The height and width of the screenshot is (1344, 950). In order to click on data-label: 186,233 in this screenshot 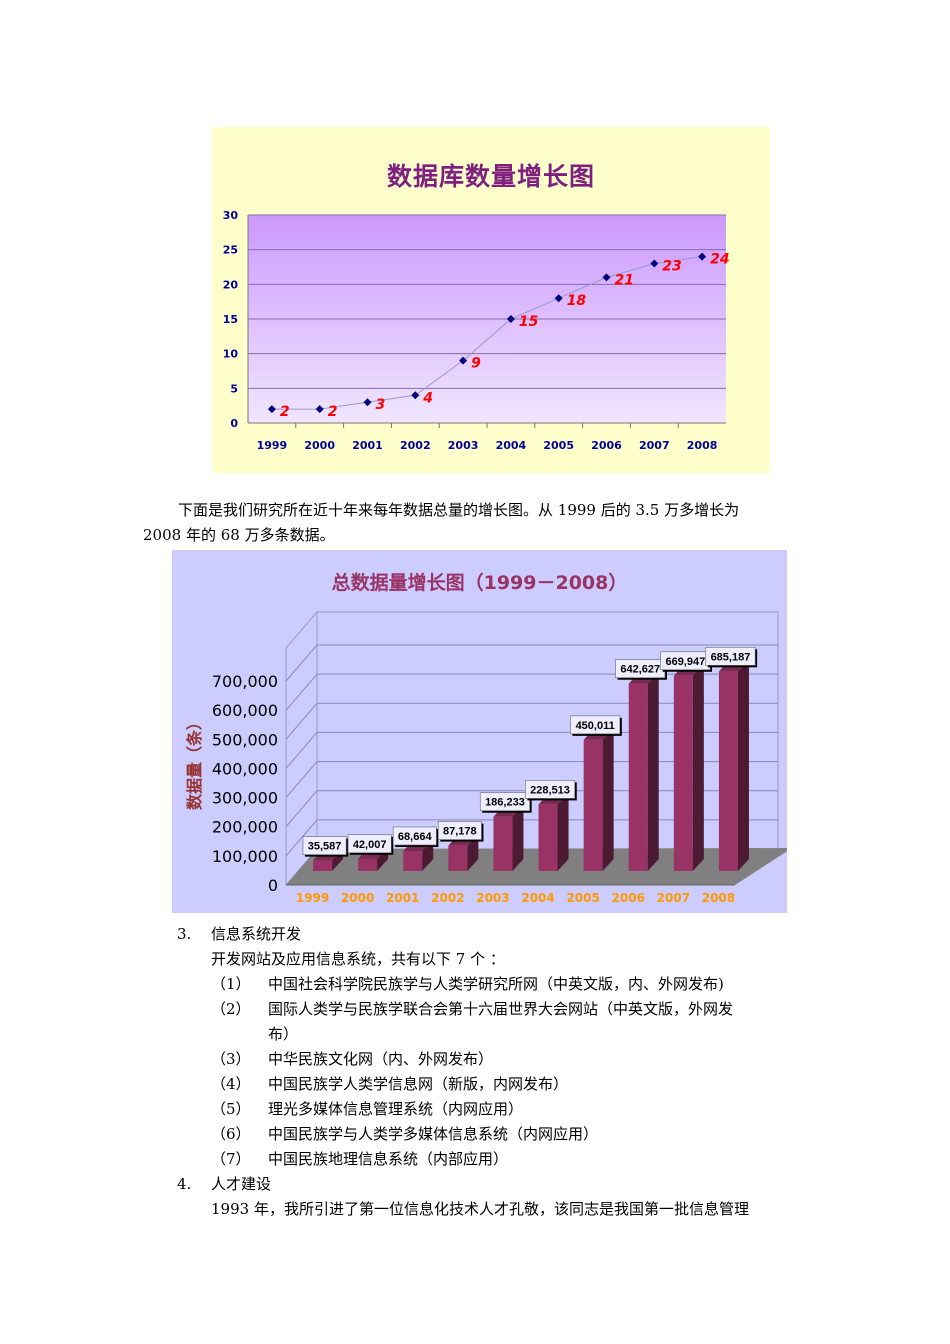, I will do `click(505, 803)`.